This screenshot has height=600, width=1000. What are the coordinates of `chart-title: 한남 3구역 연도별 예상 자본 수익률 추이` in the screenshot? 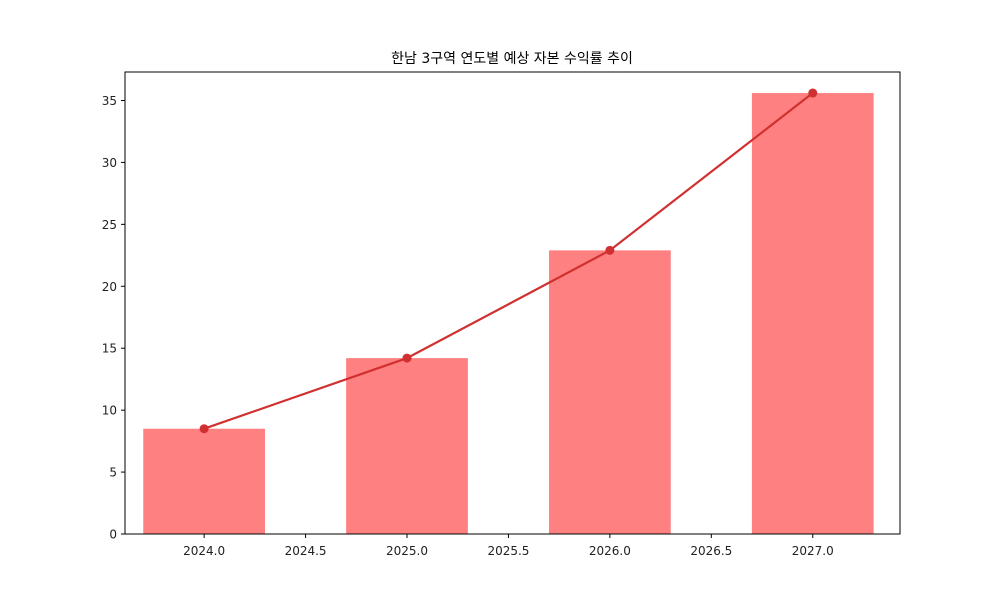 It's located at (512, 59).